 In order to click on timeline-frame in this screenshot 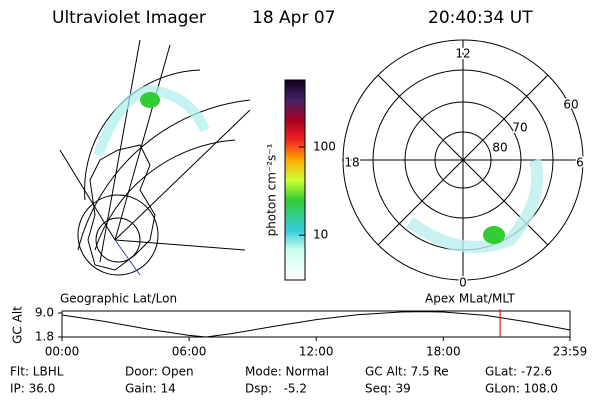, I will do `click(316, 324)`.